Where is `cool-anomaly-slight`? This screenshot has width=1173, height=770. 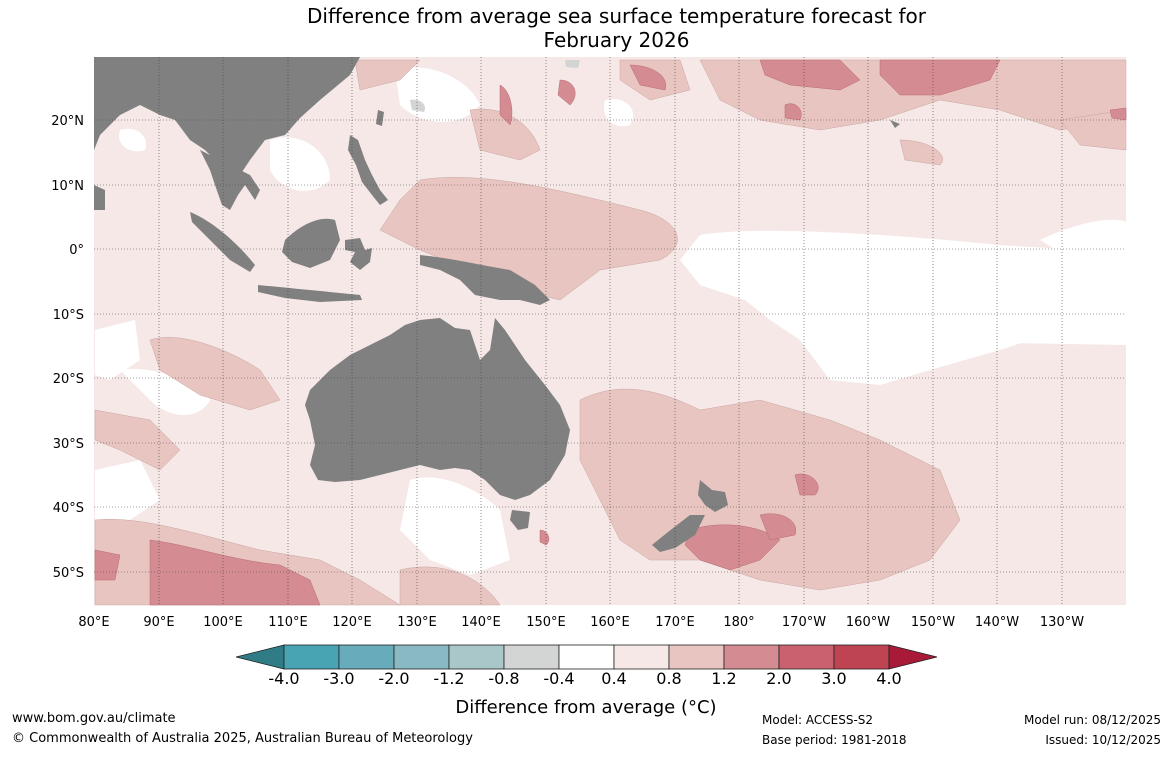 cool-anomaly-slight is located at coordinates (495, 86).